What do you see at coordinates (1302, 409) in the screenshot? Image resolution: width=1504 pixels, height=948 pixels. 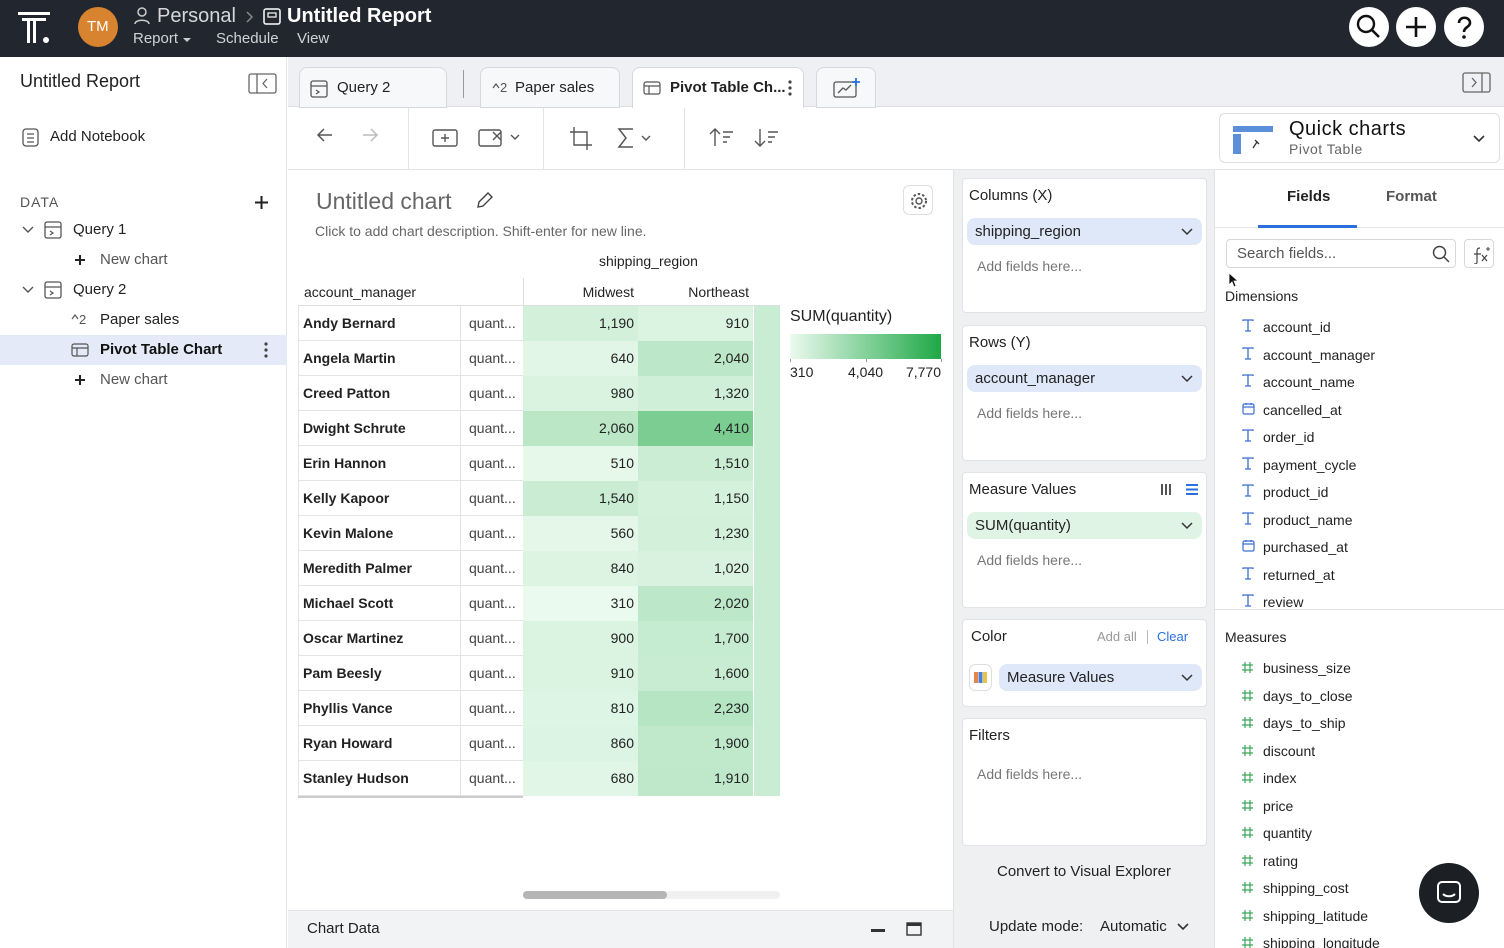 I see `dimension-field: cancelled_at` at bounding box center [1302, 409].